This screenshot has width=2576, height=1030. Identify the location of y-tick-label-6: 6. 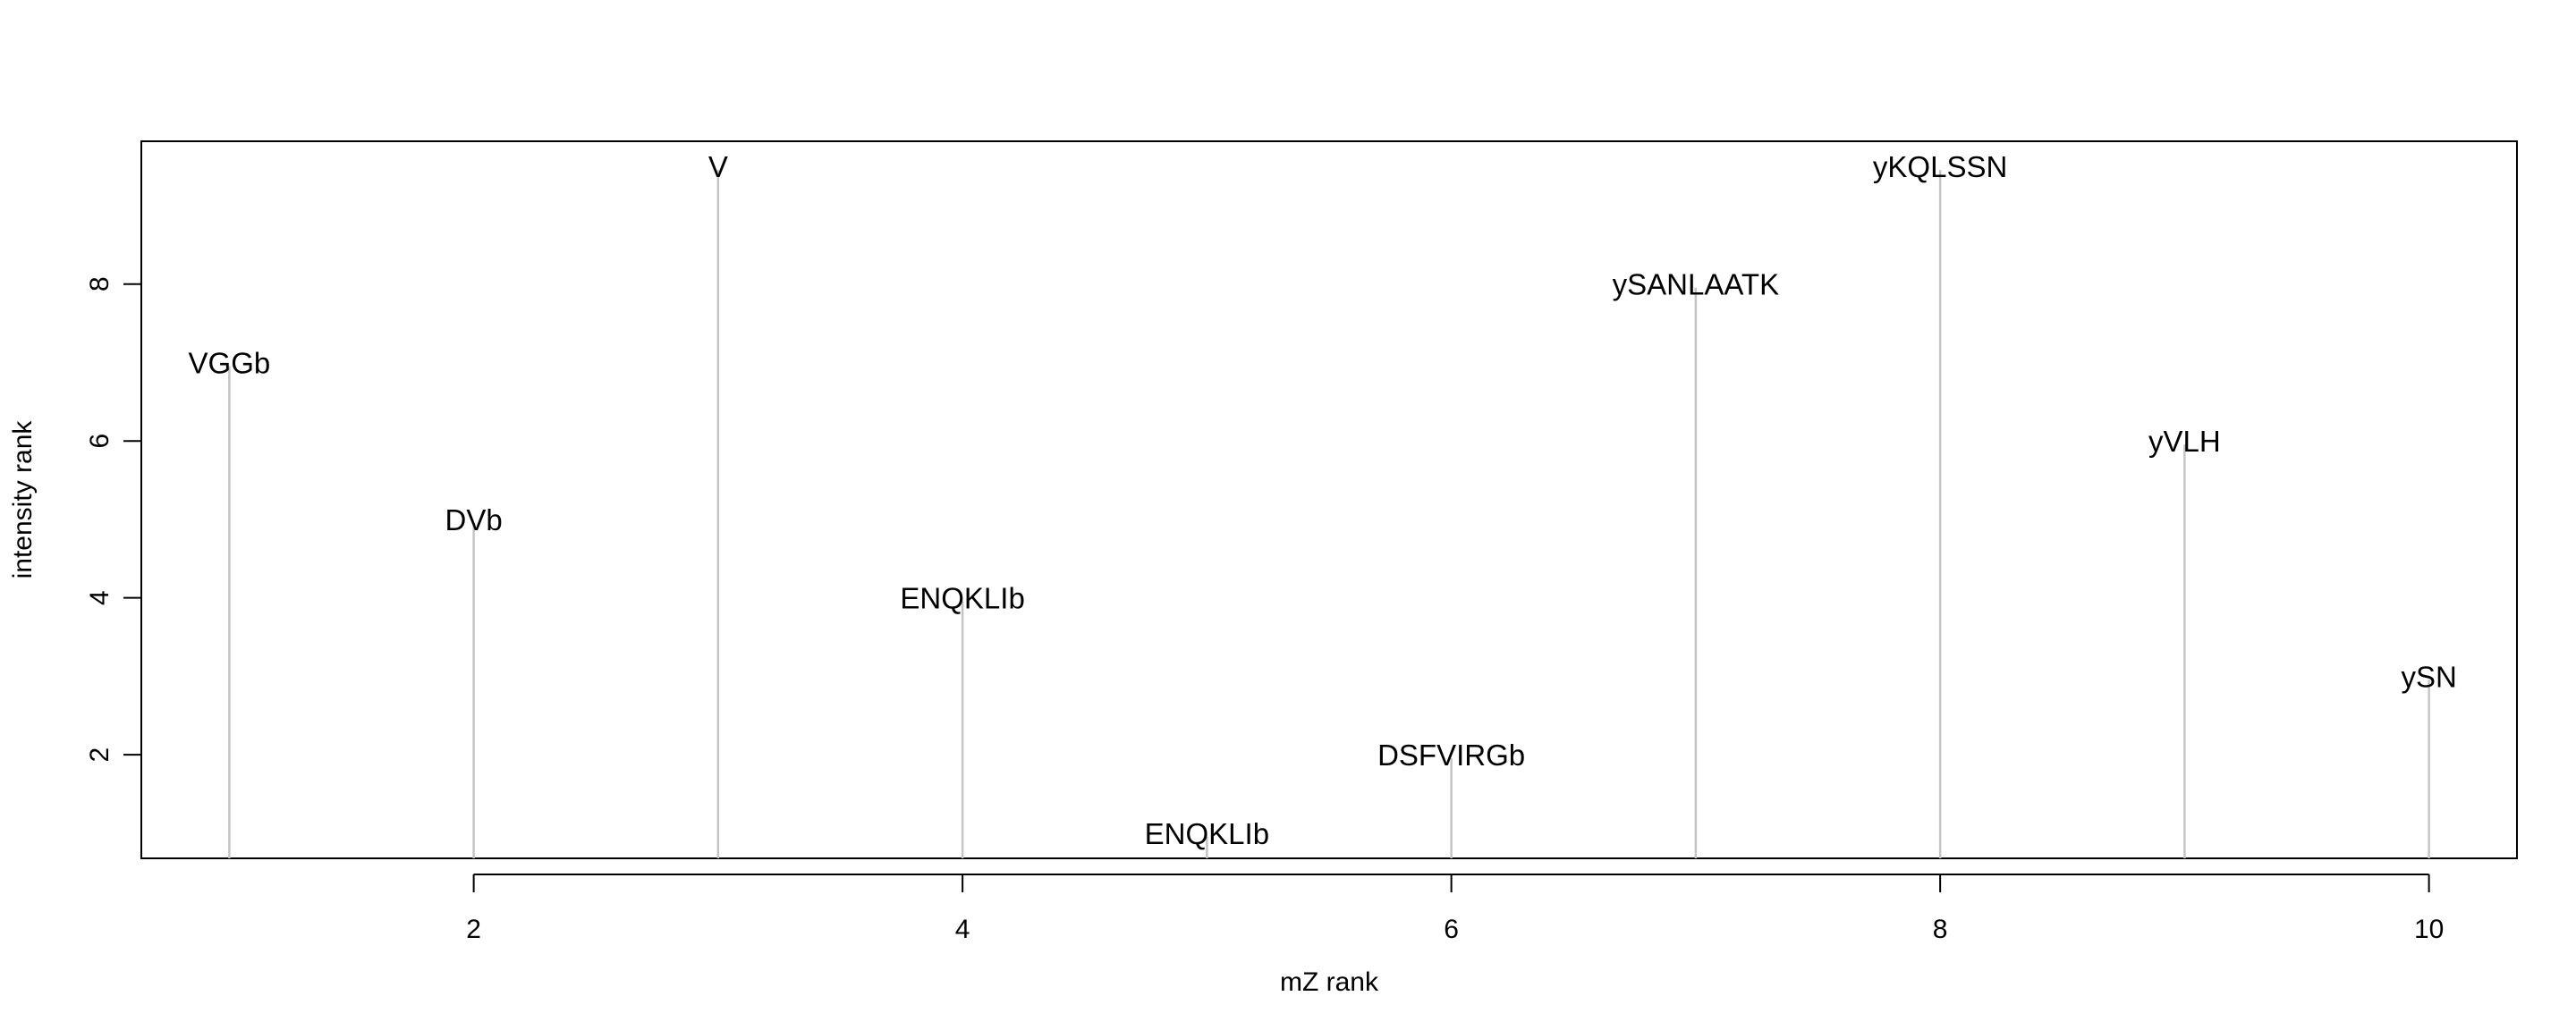
(99, 441).